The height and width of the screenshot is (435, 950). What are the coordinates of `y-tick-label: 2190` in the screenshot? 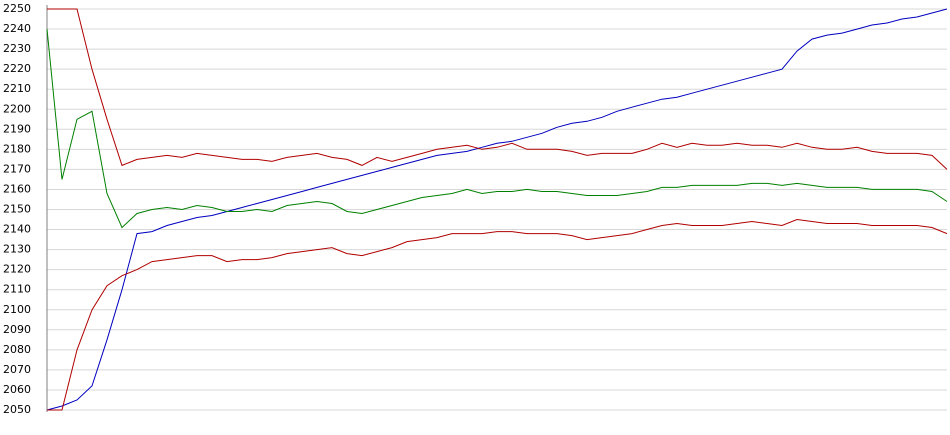 It's located at (17, 128).